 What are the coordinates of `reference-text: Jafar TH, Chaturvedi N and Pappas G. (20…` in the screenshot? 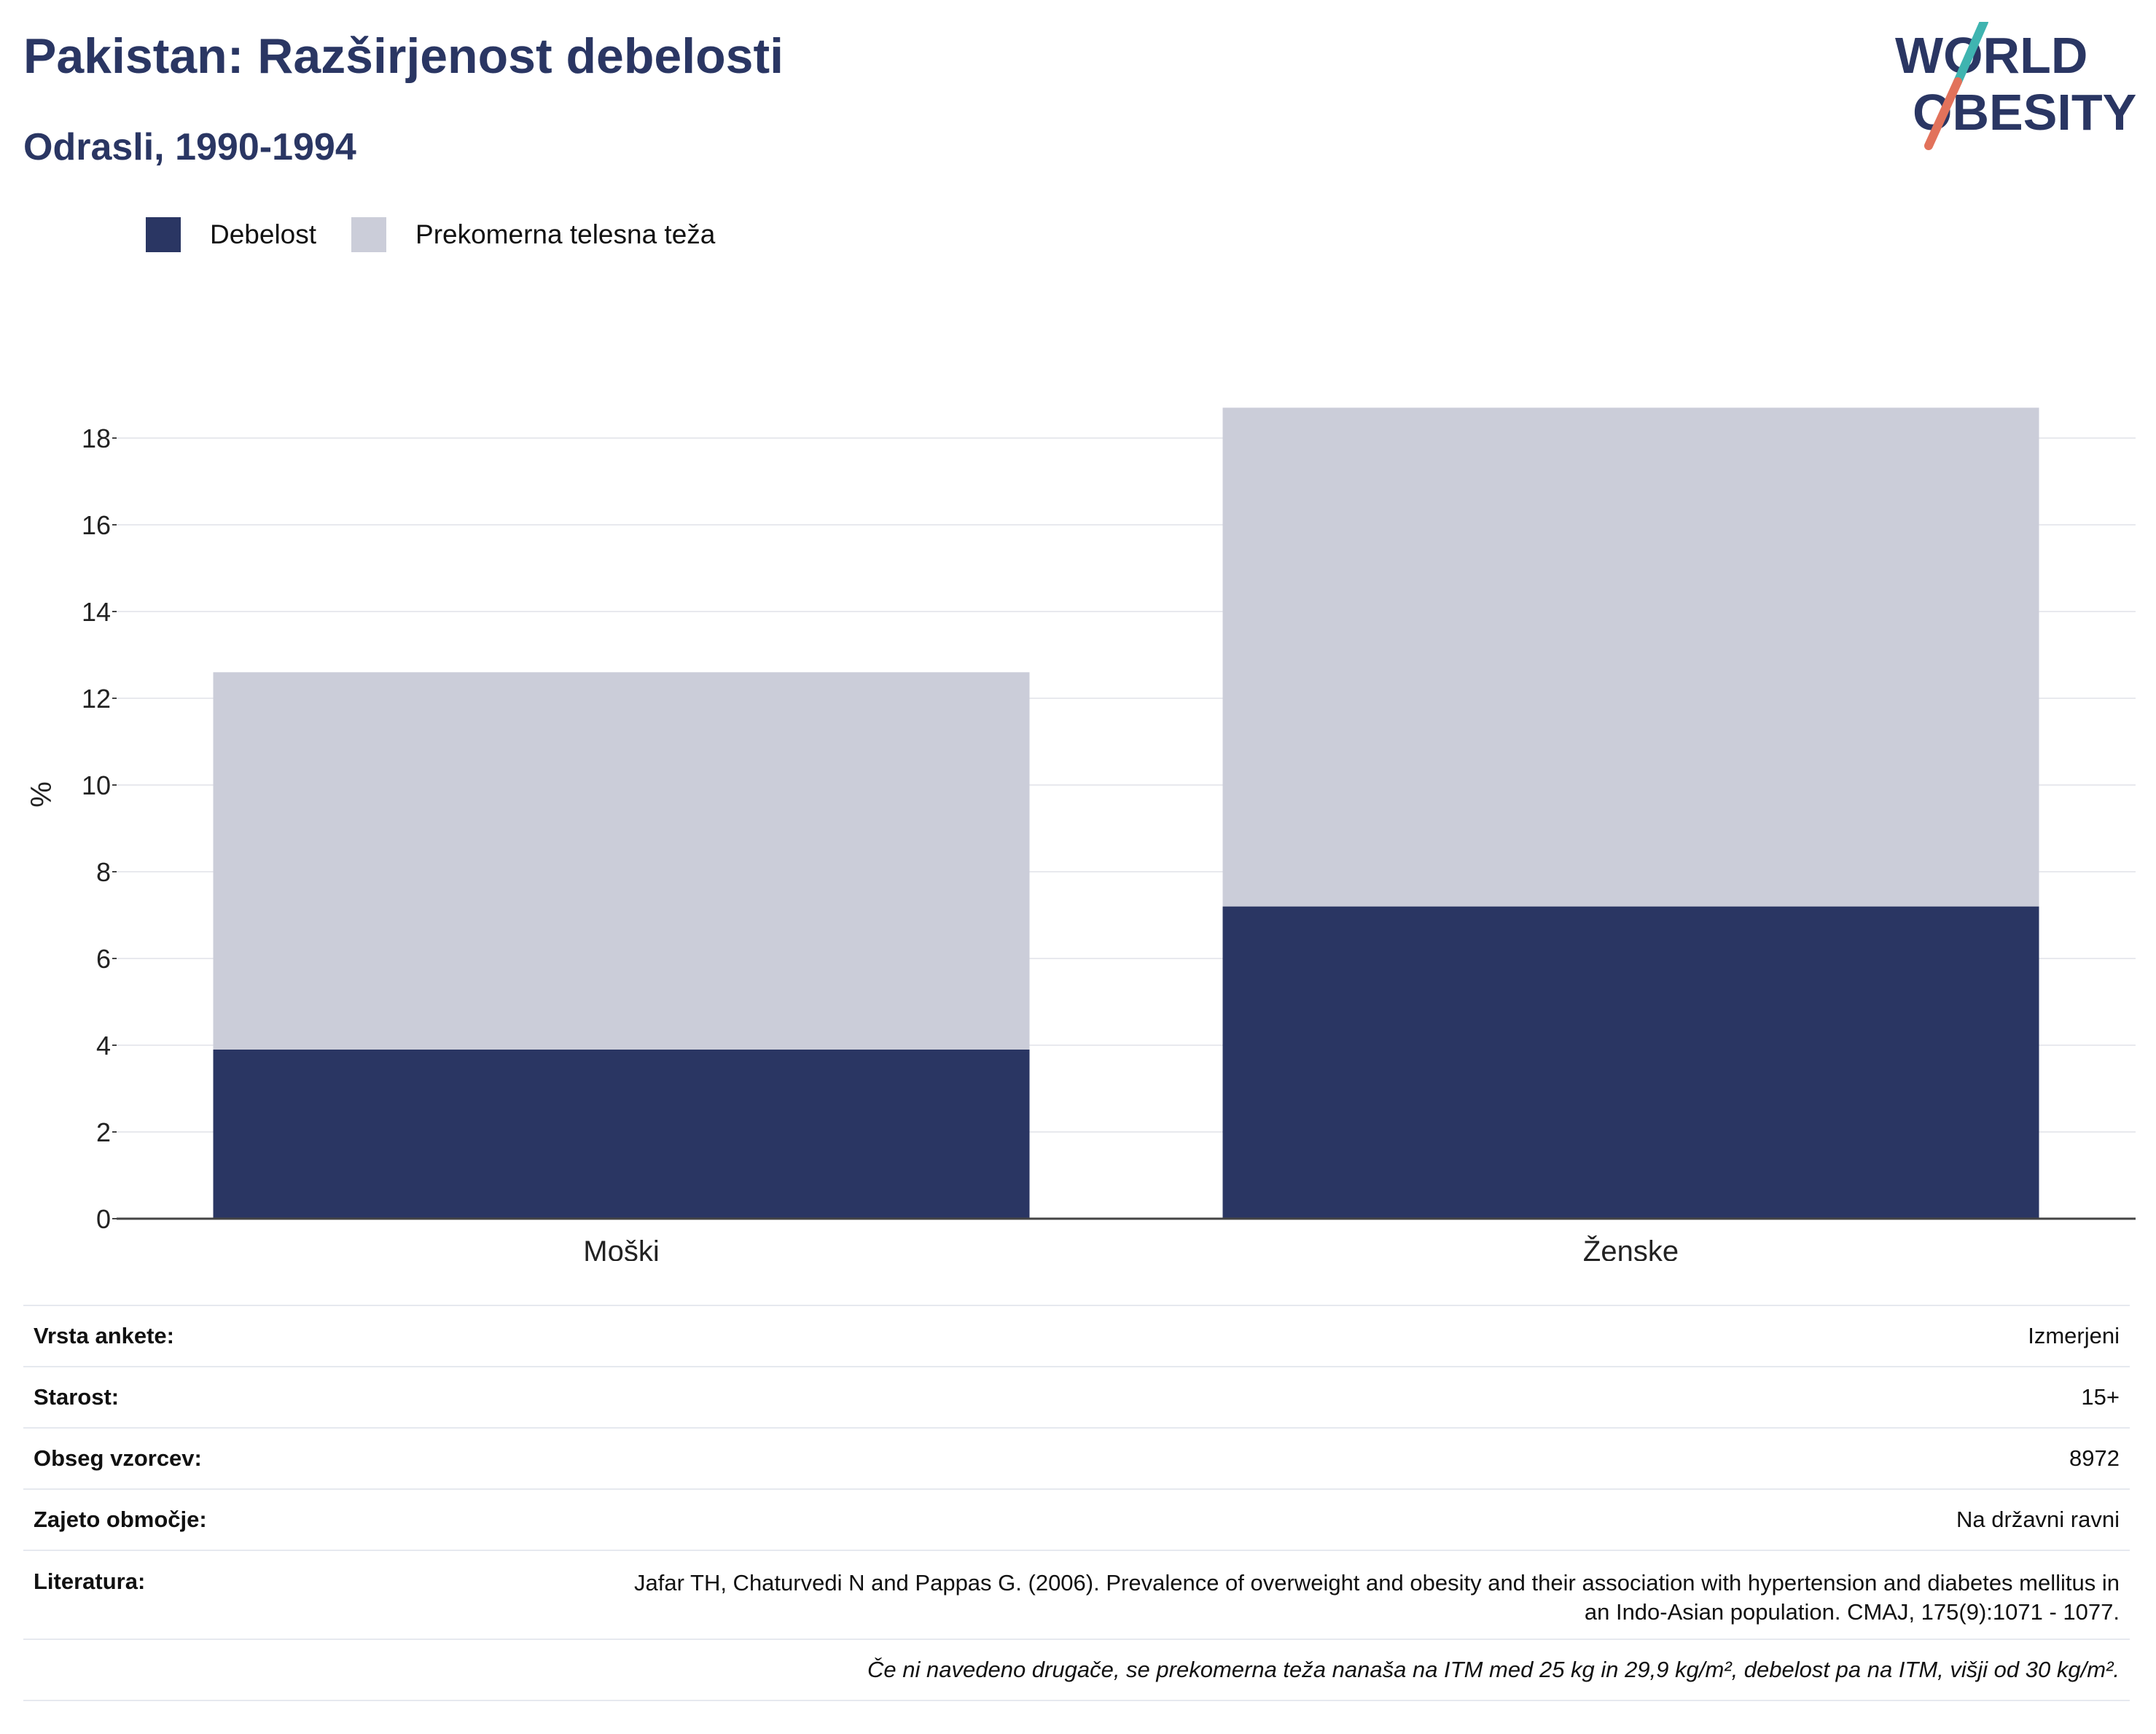 It's located at (1377, 1597).